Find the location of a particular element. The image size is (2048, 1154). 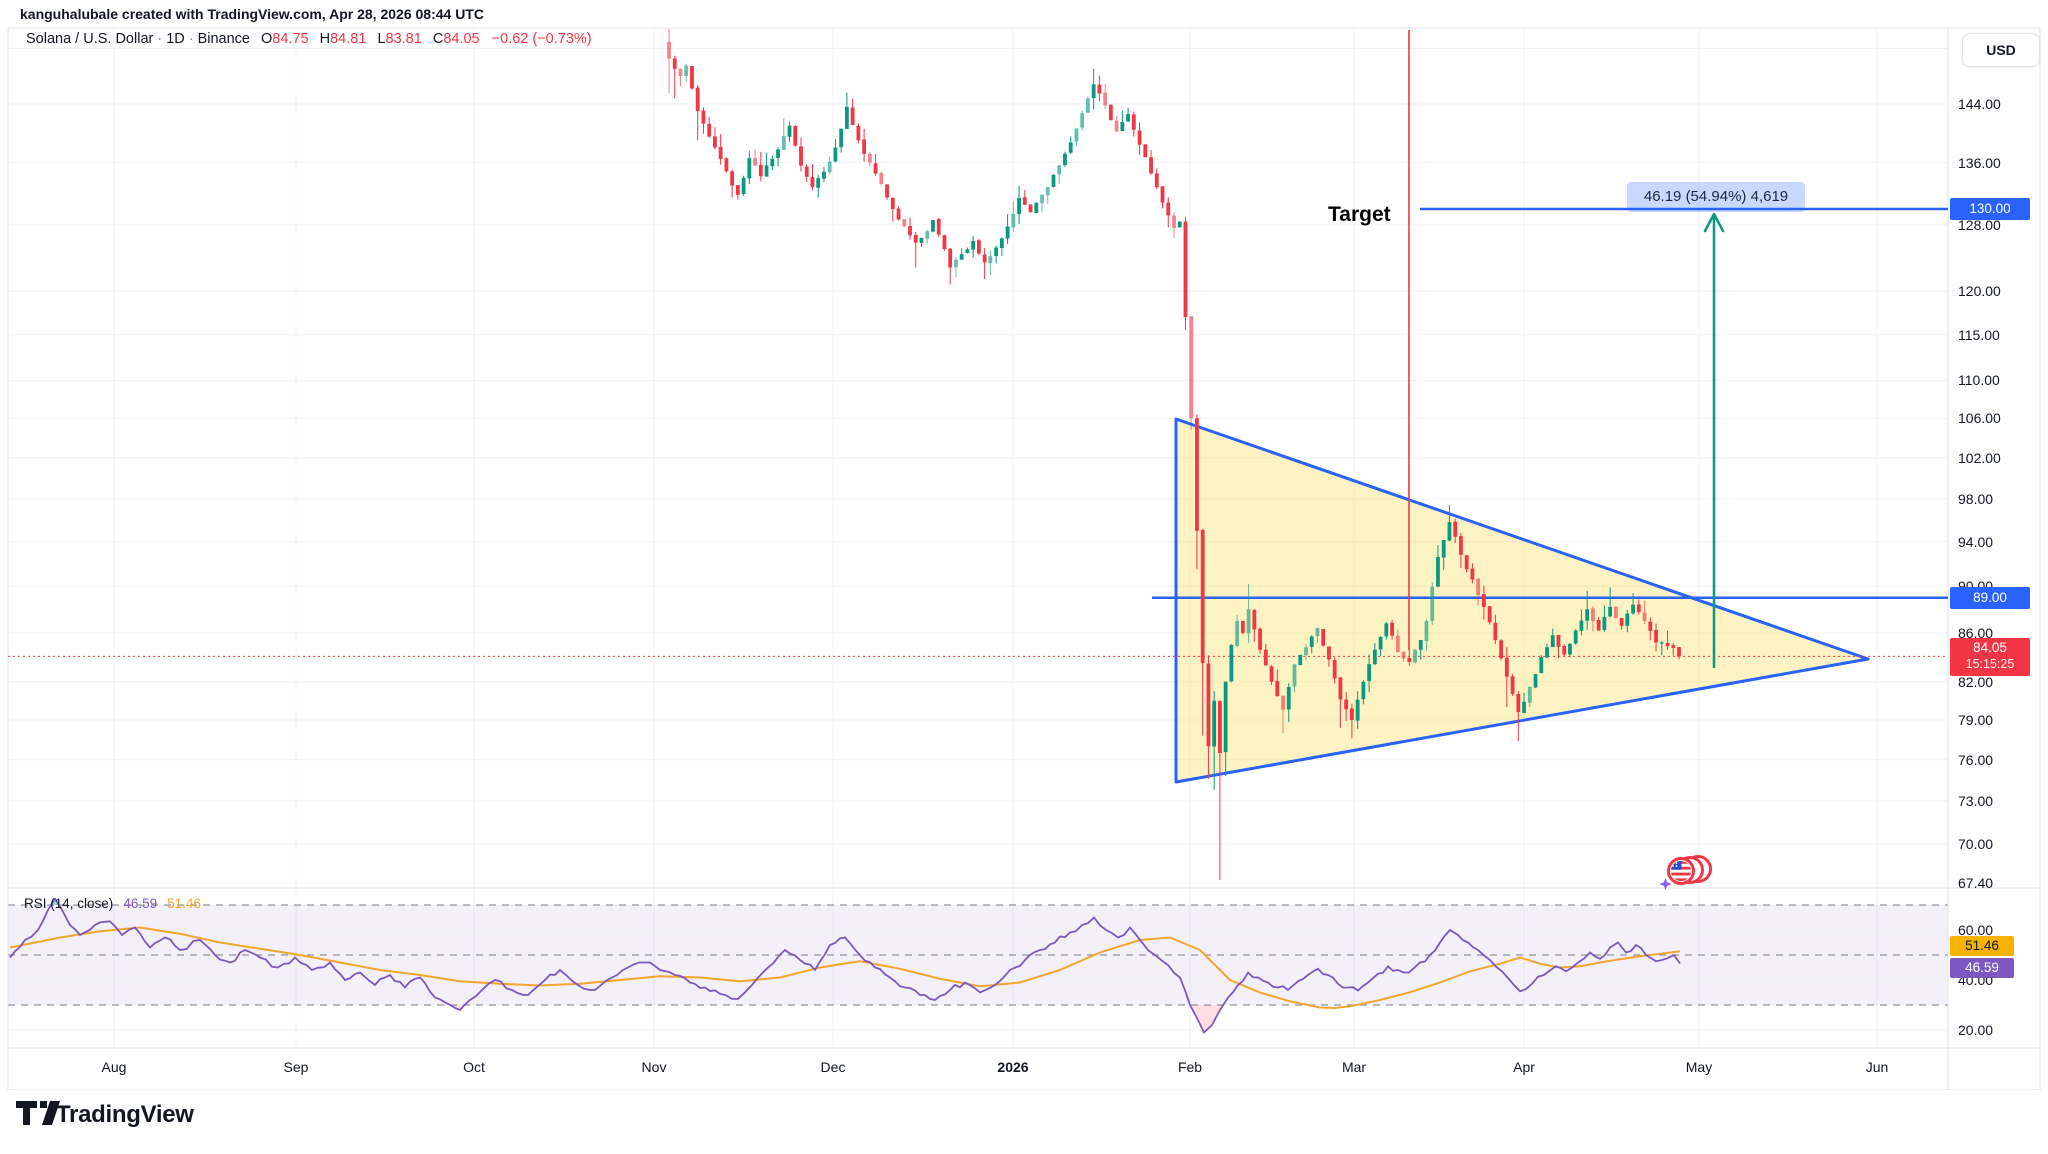

high-group: H84.81 is located at coordinates (343, 39).